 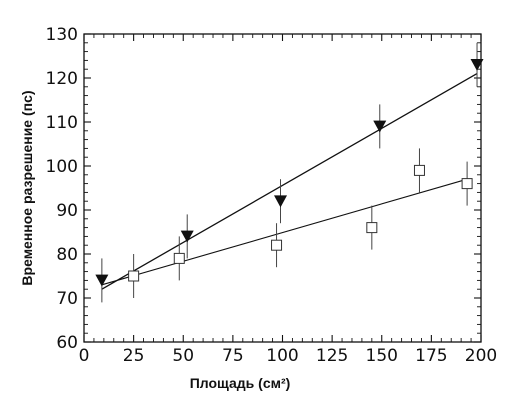 I want to click on x-tick-label: 200, so click(x=481, y=356).